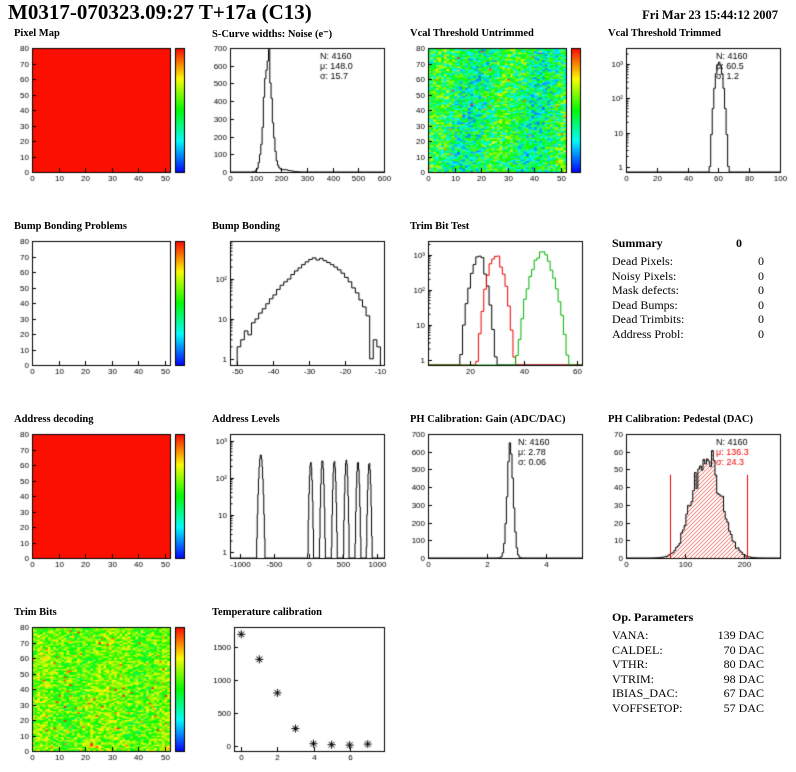 The image size is (796, 772). What do you see at coordinates (298, 695) in the screenshot?
I see `temperature-calibration-chart` at bounding box center [298, 695].